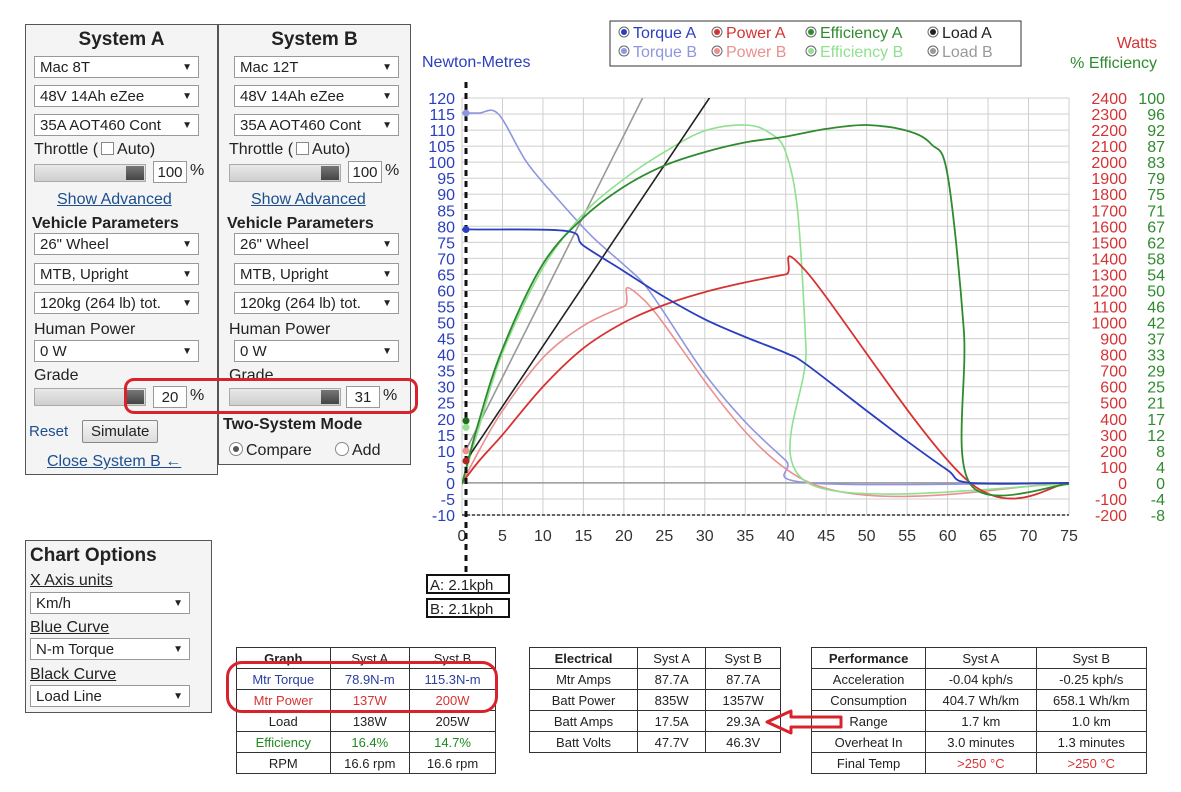 This screenshot has width=1181, height=792. Describe the element at coordinates (446, 243) in the screenshot. I see `y-tick-label: 75` at that location.